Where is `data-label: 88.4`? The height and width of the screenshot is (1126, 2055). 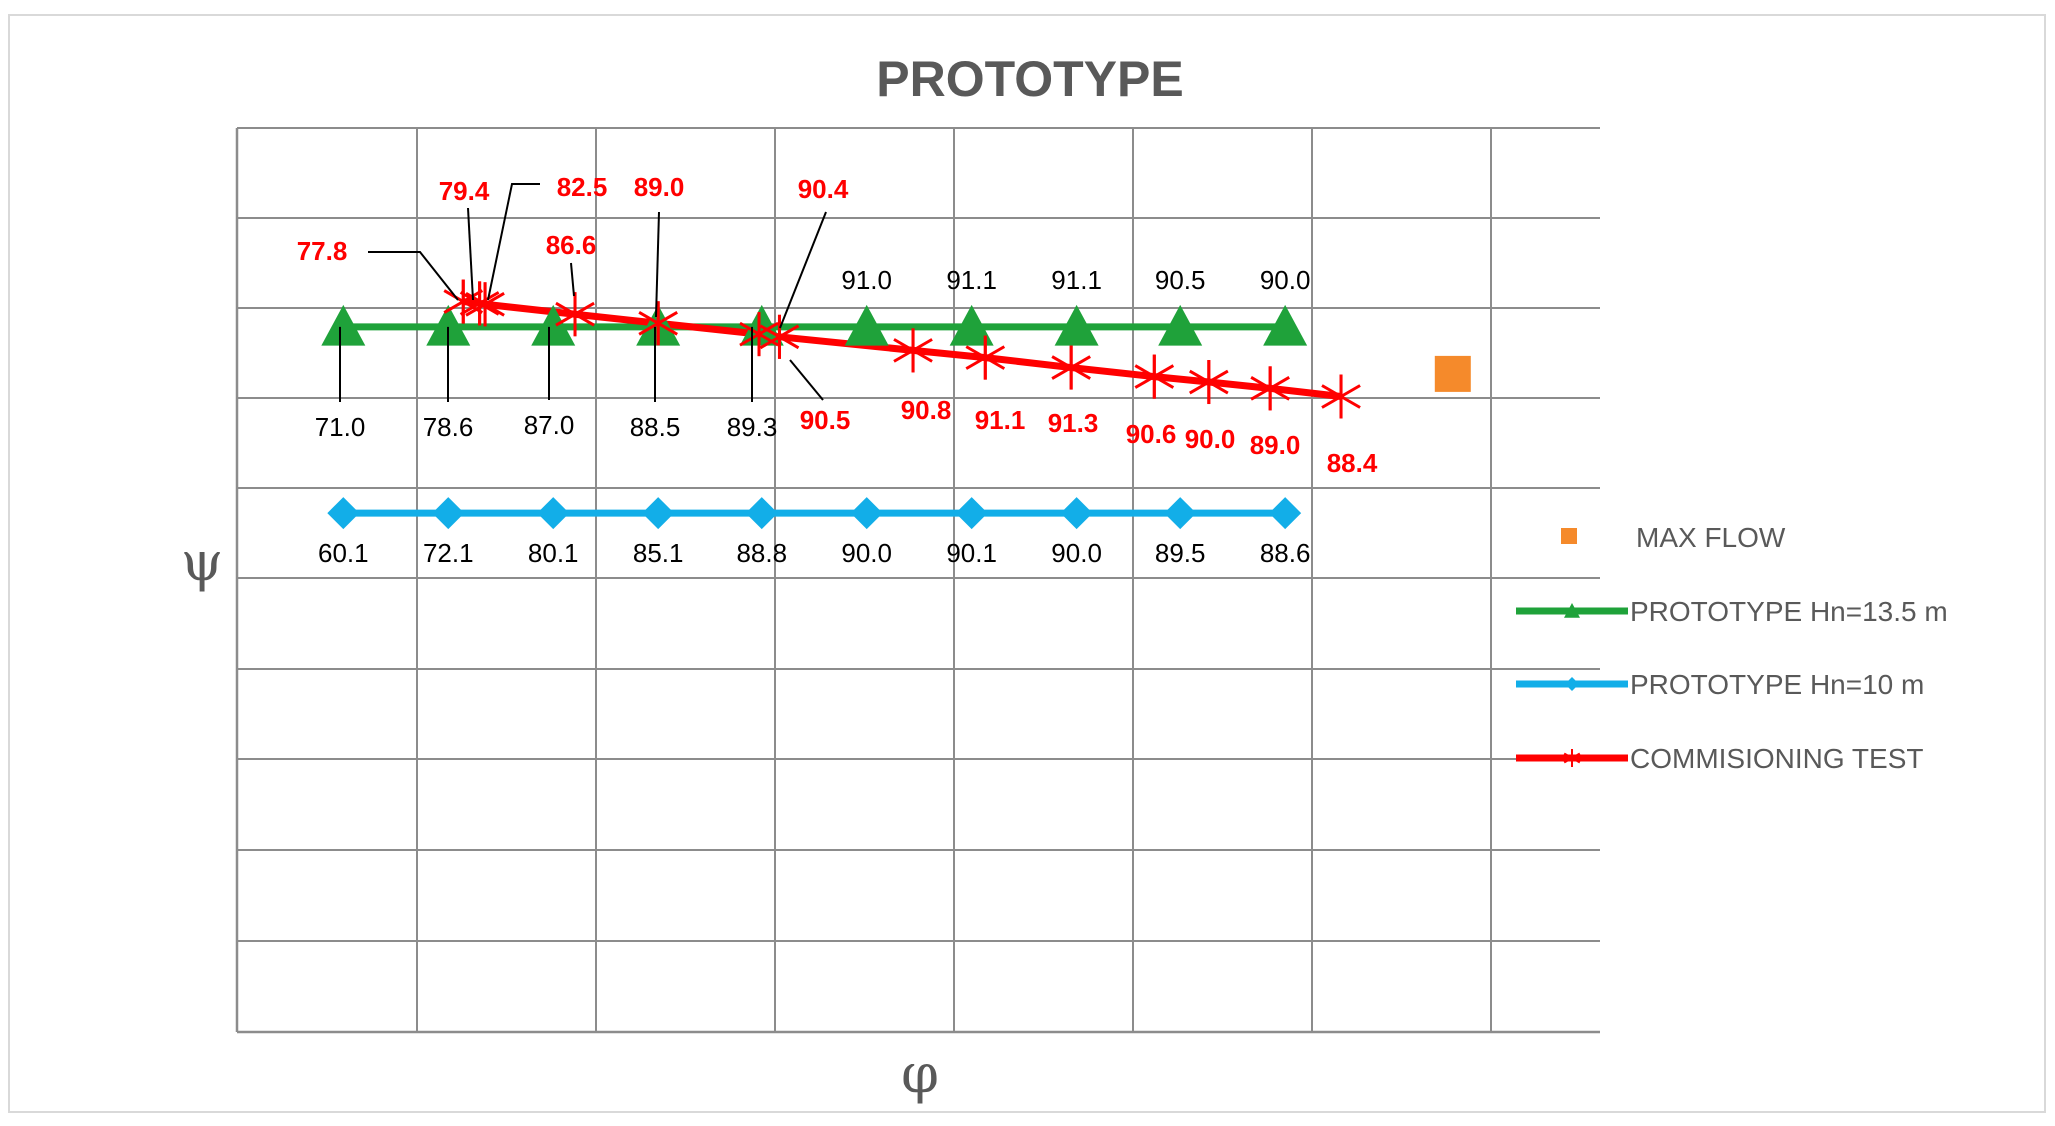 data-label: 88.4 is located at coordinates (1352, 463).